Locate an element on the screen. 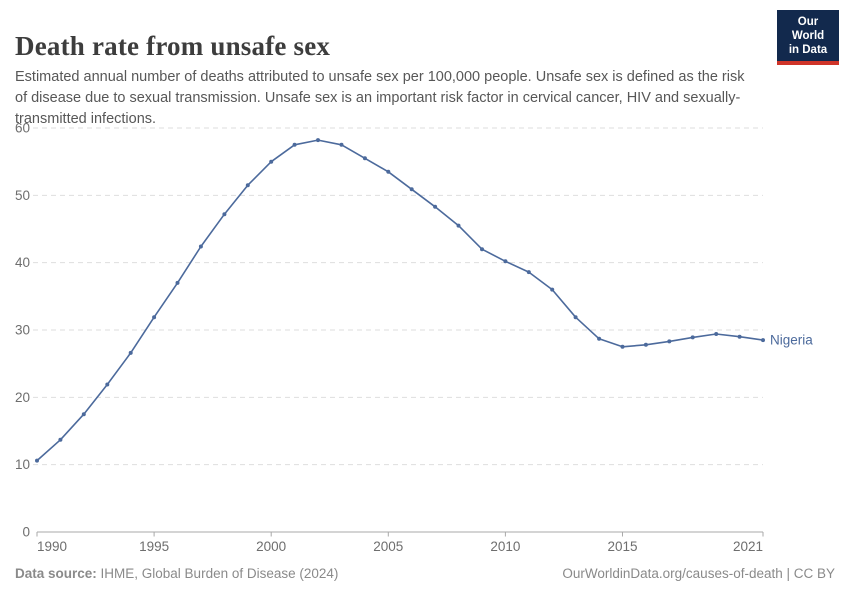  data-point-2005 is located at coordinates (388, 171).